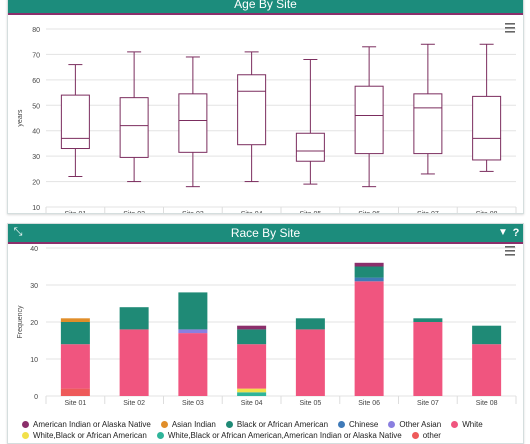 The image size is (530, 444). I want to click on age-y-tick-label: 40, so click(36, 132).